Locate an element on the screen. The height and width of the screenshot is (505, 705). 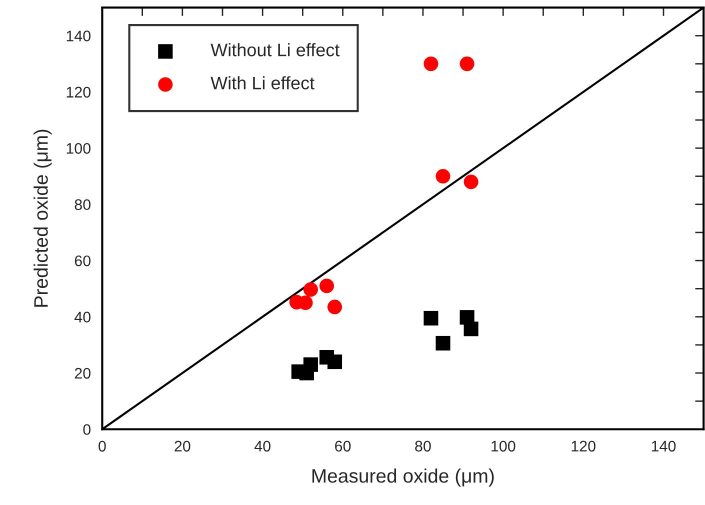
x-tick-label: 40 is located at coordinates (262, 446).